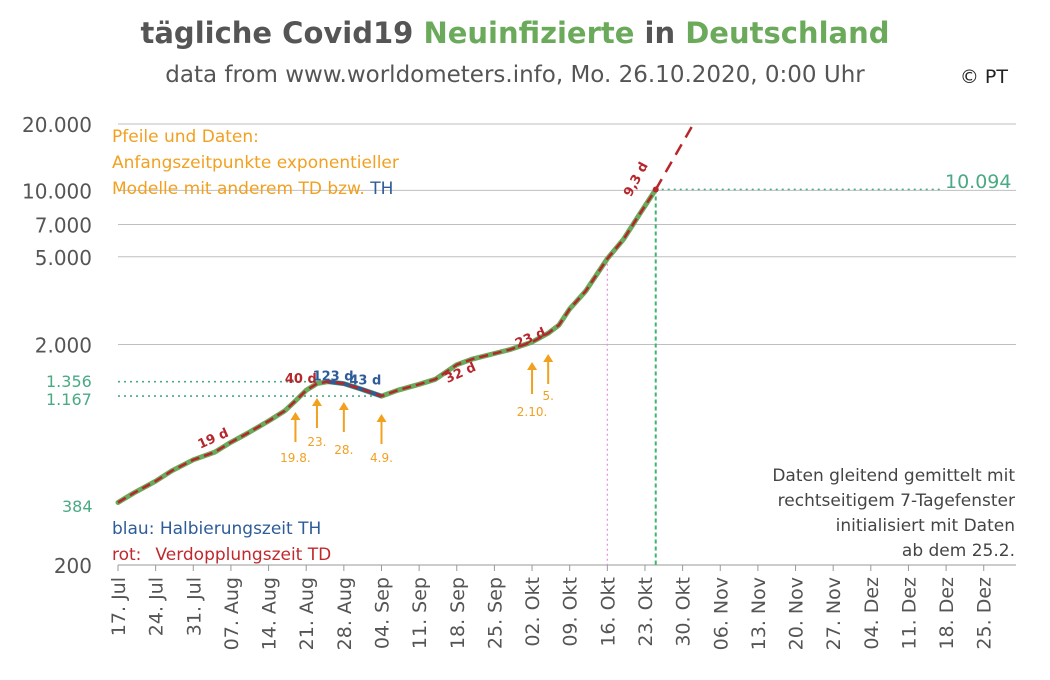 The width and height of the screenshot is (1050, 680). Describe the element at coordinates (759, 613) in the screenshot. I see `x-tick-label: 13. Nov` at that location.